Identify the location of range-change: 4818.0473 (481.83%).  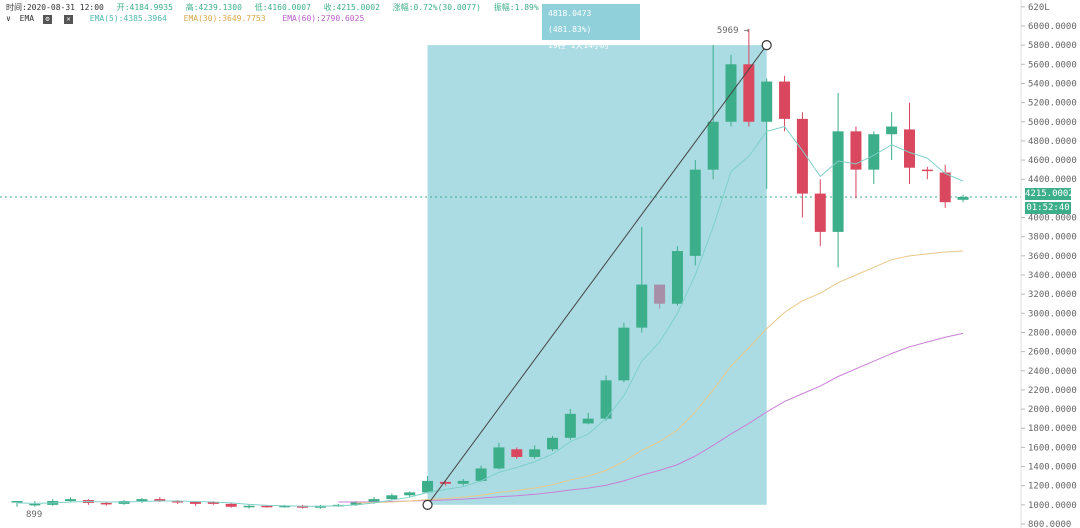
(570, 21).